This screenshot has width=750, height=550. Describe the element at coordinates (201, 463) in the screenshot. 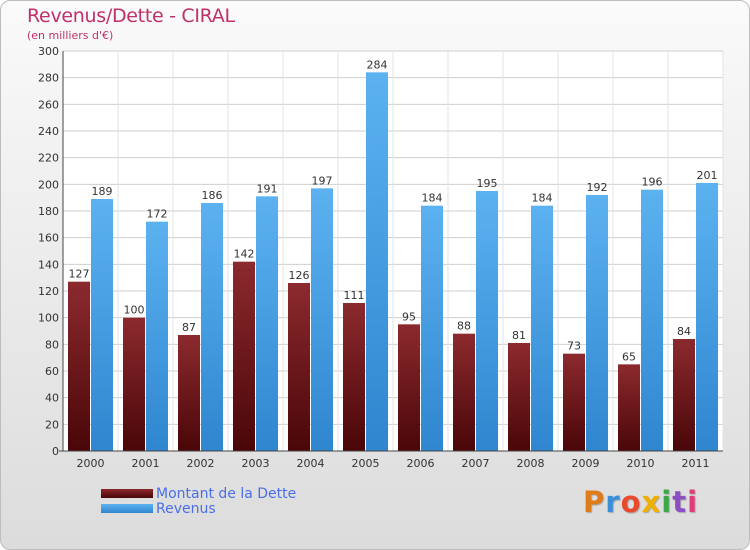

I see `x-tick-label: 2002` at that location.